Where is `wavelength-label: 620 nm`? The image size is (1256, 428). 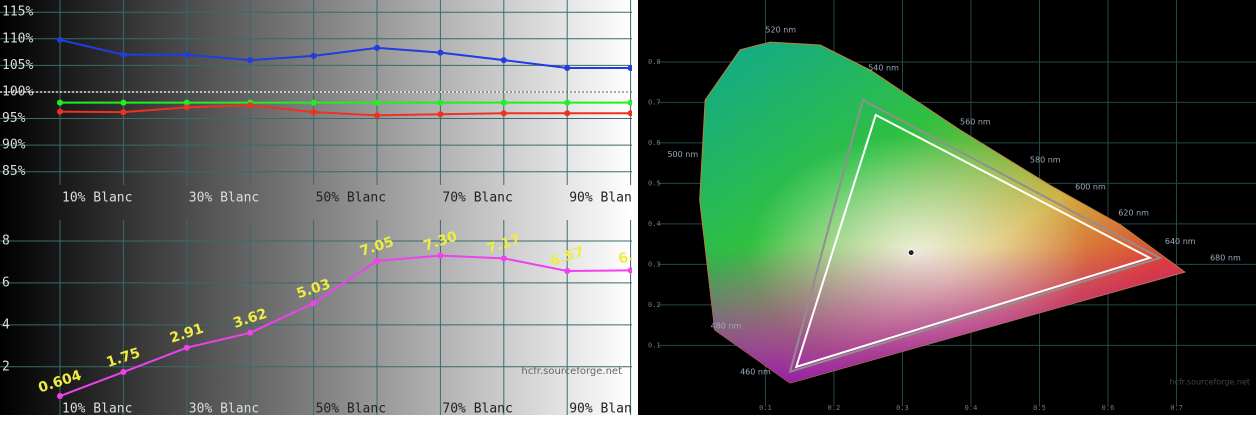 wavelength-label: 620 nm is located at coordinates (1133, 212).